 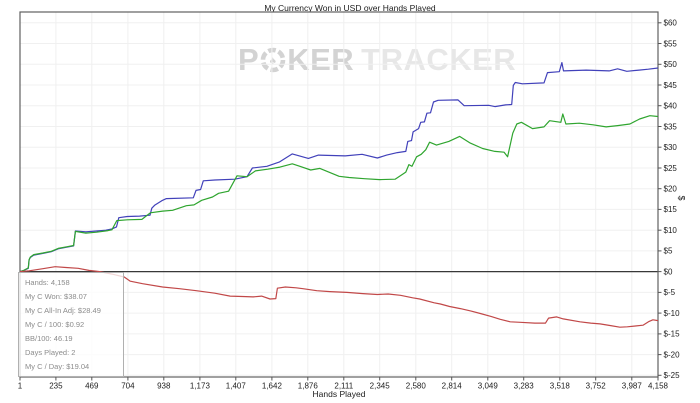 I want to click on chart-title: My Currency Won in USD over Hands Played, so click(x=350, y=8).